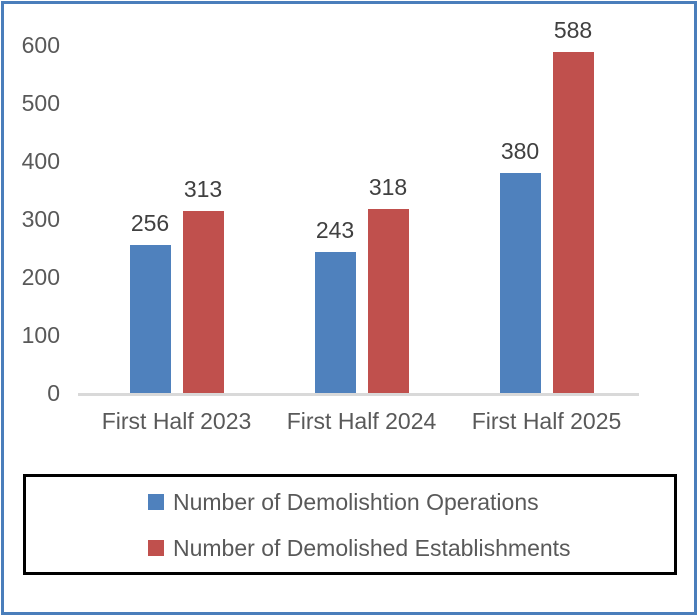 This screenshot has height=616, width=698. What do you see at coordinates (53, 393) in the screenshot?
I see `y-axis-tick-label: 0` at bounding box center [53, 393].